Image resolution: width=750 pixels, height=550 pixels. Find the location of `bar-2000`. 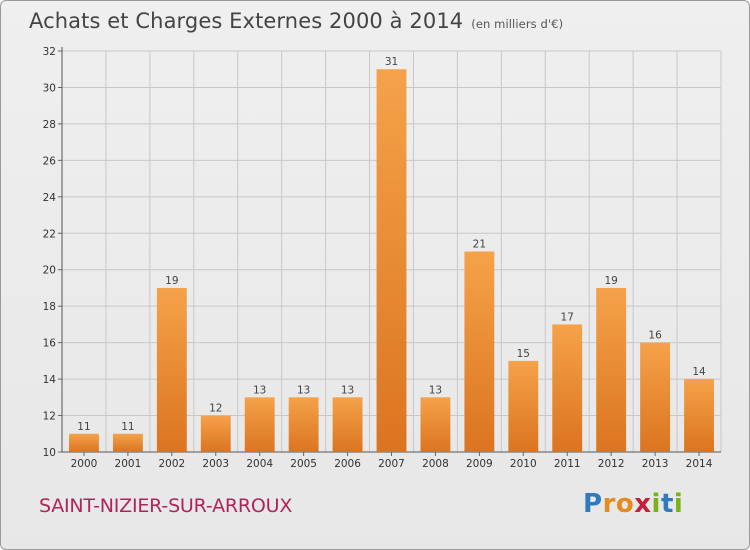

bar-2000 is located at coordinates (84, 442).